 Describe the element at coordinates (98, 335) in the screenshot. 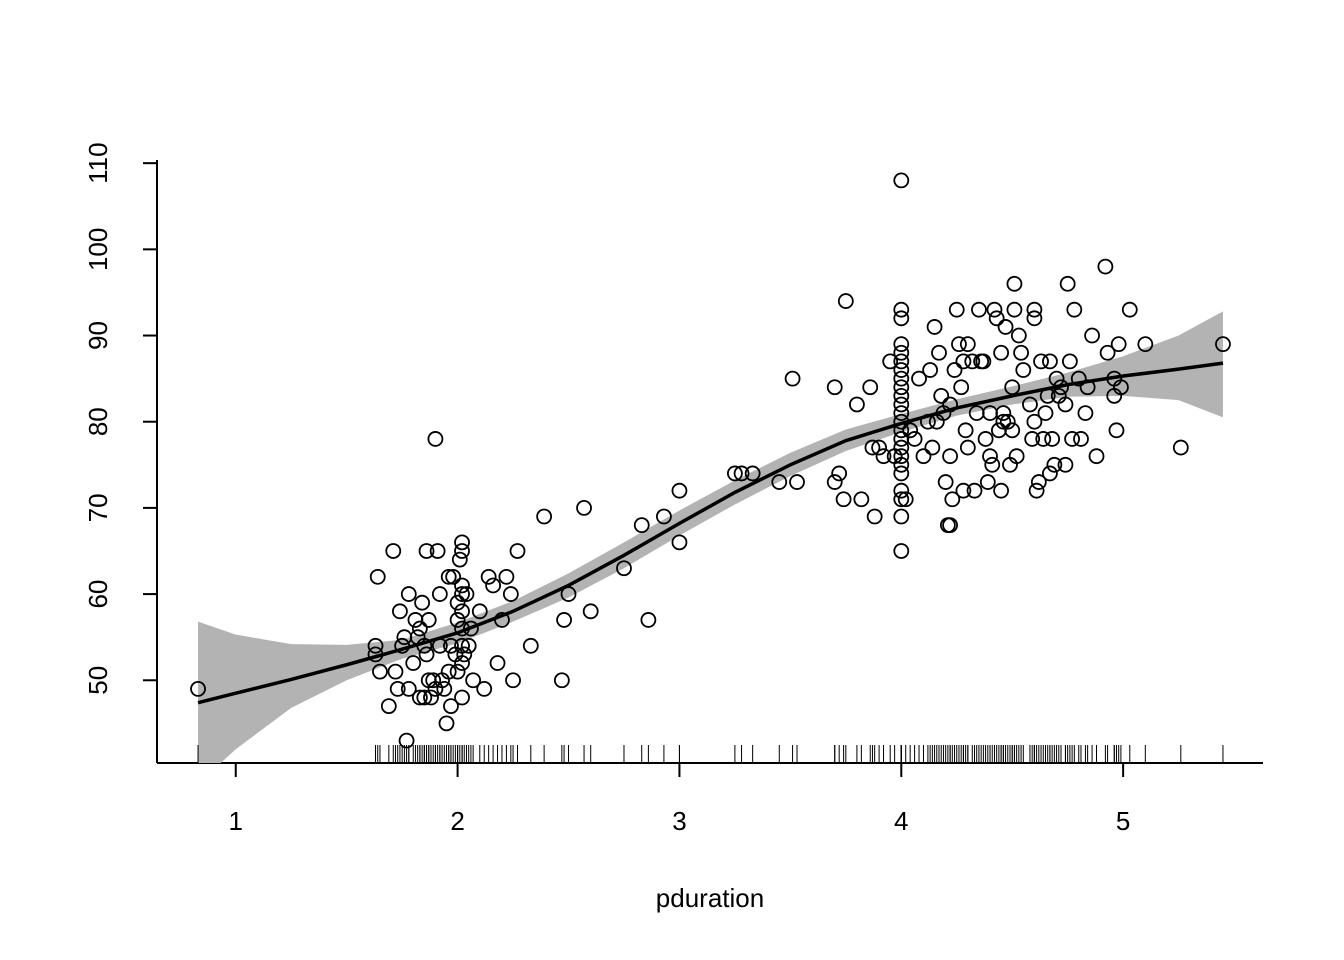

I see `y-tick-label: 90` at that location.